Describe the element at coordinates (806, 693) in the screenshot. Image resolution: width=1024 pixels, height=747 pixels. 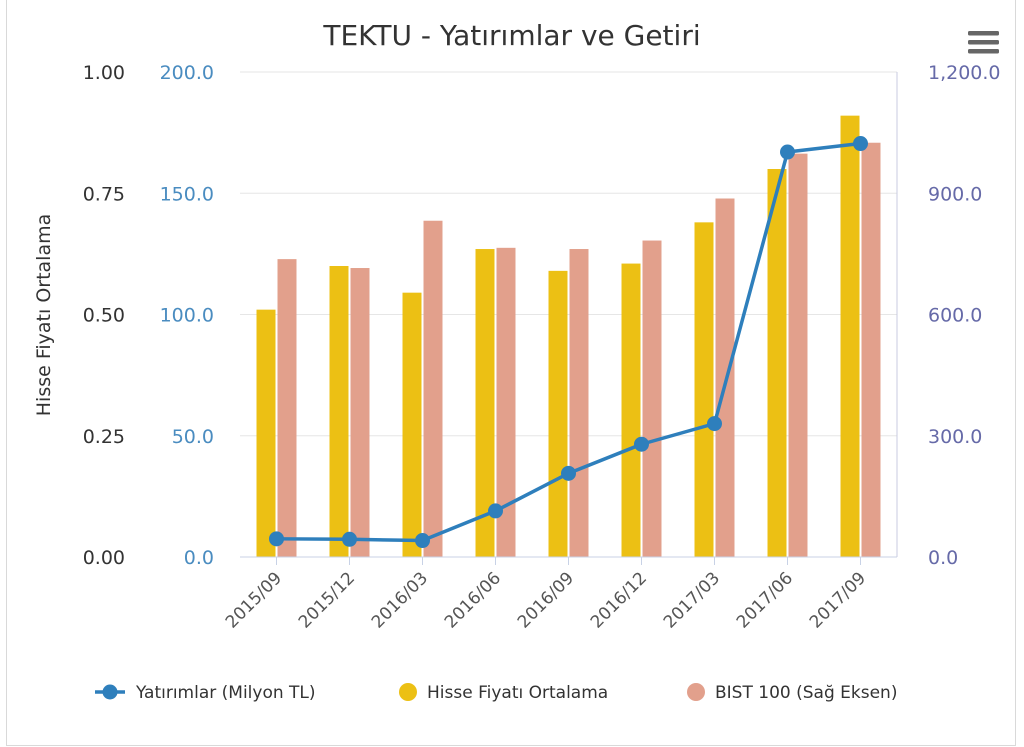
I see `legend-label: BIST 100 (Sağ Eksen)` at that location.